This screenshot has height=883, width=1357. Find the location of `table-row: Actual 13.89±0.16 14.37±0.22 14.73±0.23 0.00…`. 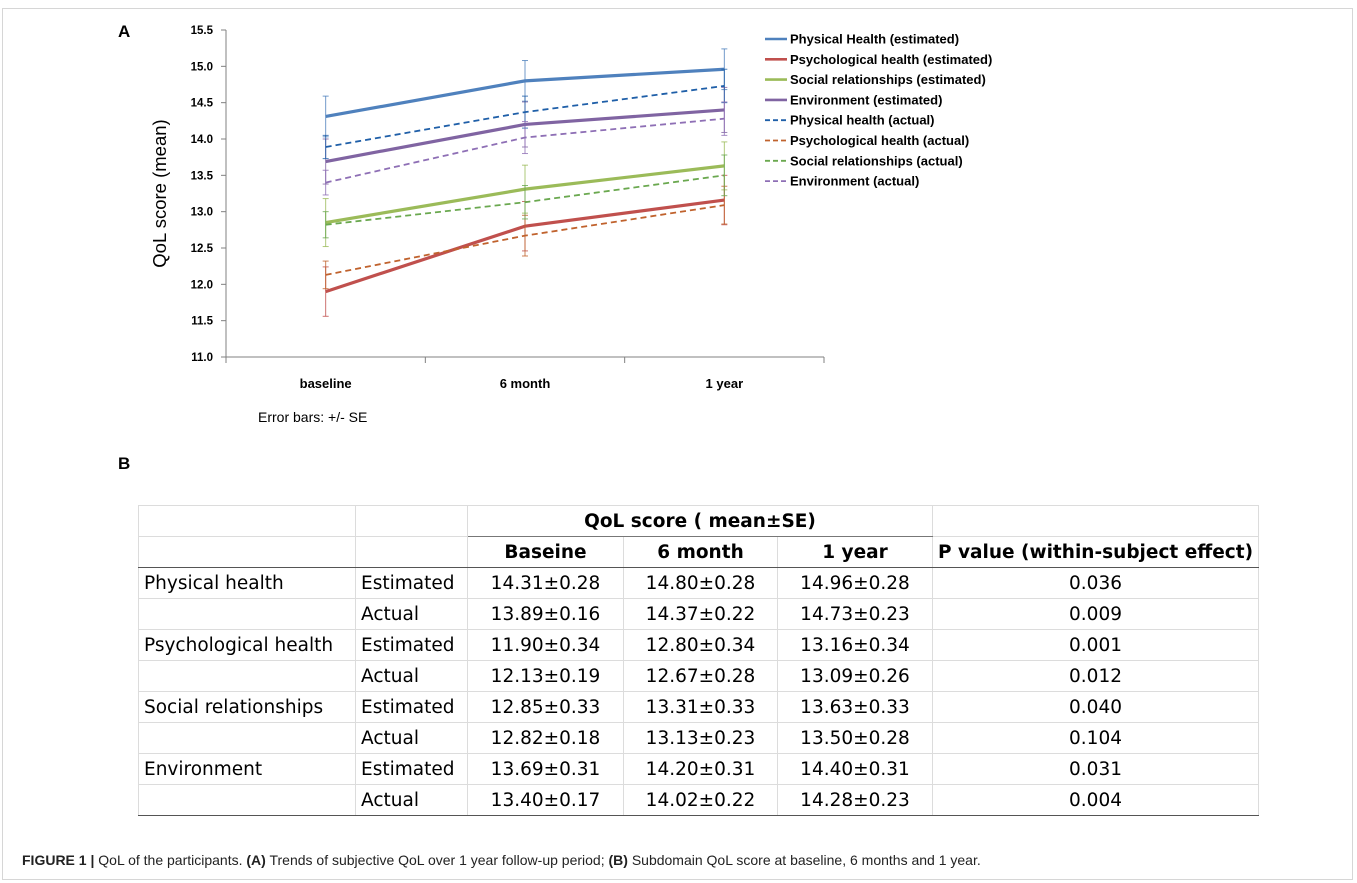

table-row: Actual 13.89±0.16 14.37±0.22 14.73±0.23 0.00… is located at coordinates (699, 614).